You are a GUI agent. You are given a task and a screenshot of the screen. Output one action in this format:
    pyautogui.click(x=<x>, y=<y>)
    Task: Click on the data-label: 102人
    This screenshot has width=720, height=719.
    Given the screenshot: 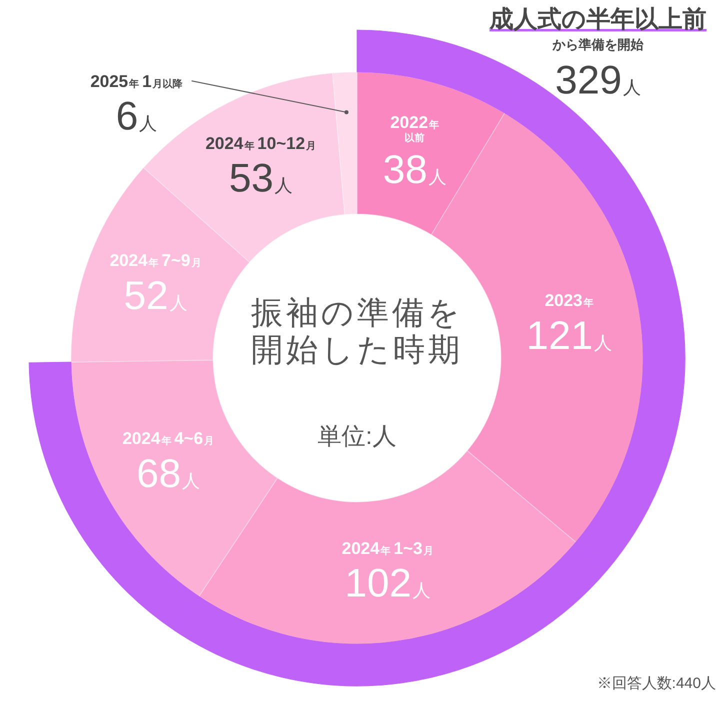 What is the action you would take?
    pyautogui.click(x=387, y=584)
    